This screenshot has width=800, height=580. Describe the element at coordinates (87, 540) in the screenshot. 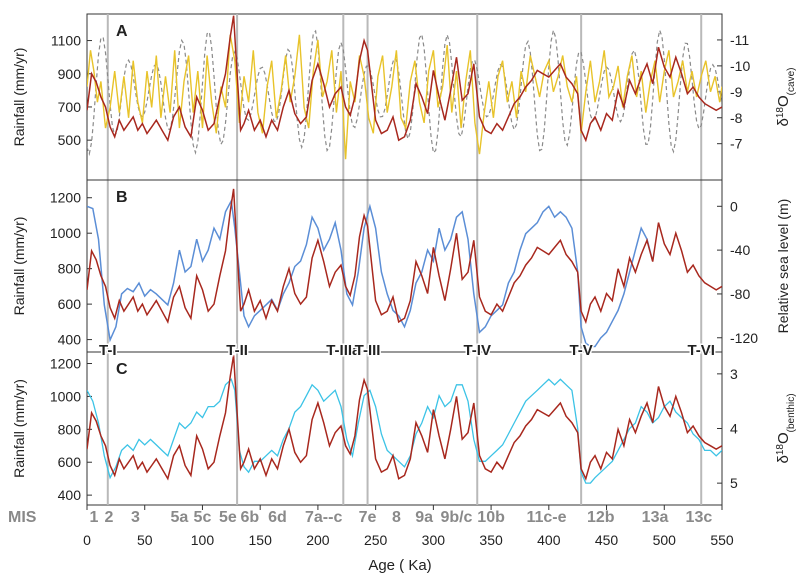

I see `x-tick-label: 0` at that location.